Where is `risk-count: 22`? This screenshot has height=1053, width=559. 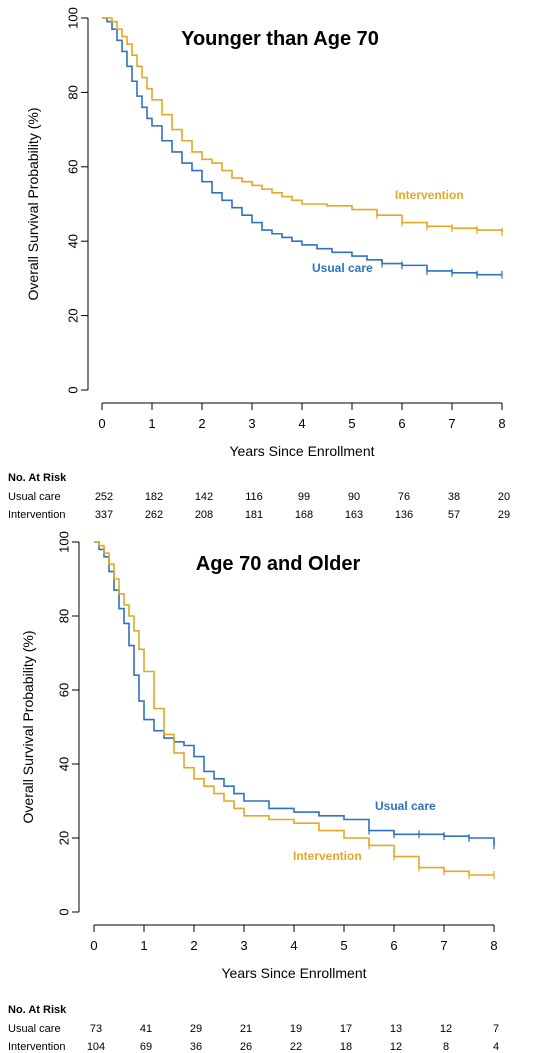 risk-count: 22 is located at coordinates (296, 1047).